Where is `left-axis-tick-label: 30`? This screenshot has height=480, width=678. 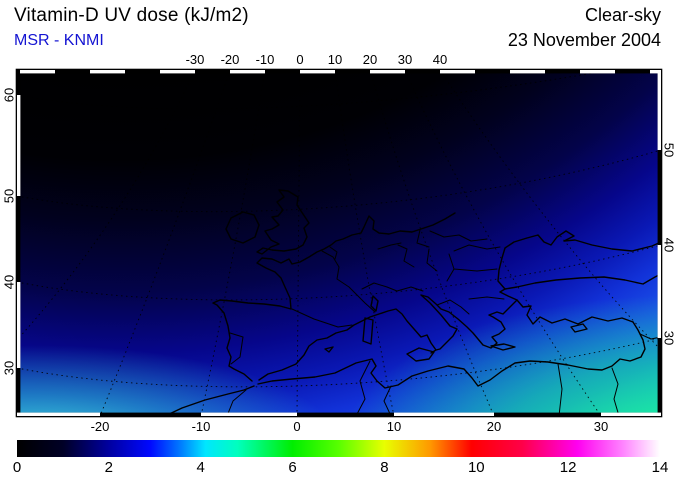 left-axis-tick-label: 30 is located at coordinates (9, 368).